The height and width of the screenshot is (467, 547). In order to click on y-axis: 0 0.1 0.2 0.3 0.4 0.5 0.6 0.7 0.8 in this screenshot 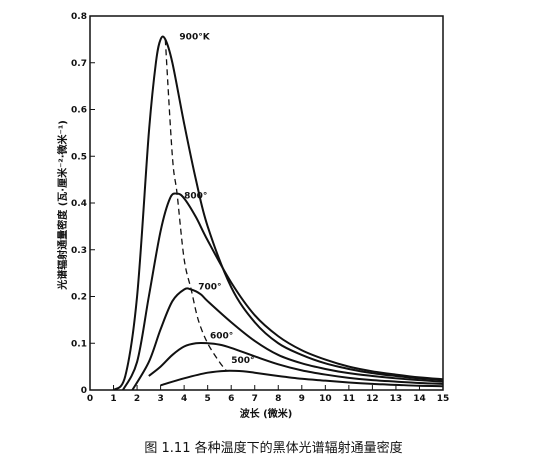, I will do `click(83, 204)`.